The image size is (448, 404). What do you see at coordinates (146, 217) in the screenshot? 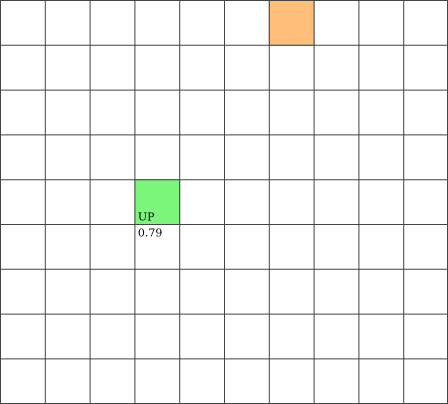
I see `agent-cell-action-label: UP` at bounding box center [146, 217].